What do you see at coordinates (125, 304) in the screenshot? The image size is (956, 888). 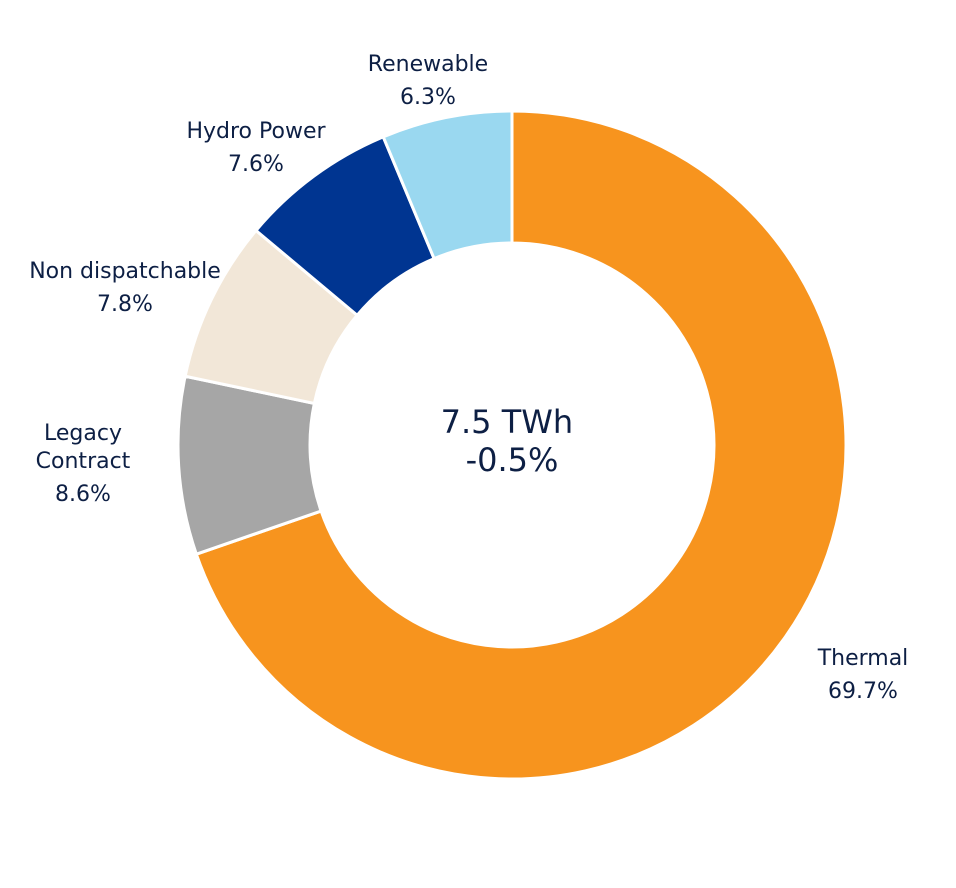 I see `slice-value-label: 7.8%` at bounding box center [125, 304].